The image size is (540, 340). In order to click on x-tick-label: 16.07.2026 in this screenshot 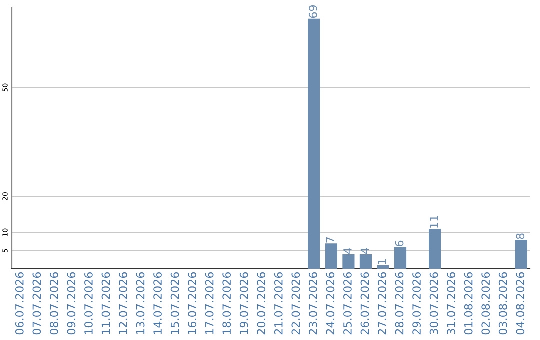, I will do `click(192, 303)`.